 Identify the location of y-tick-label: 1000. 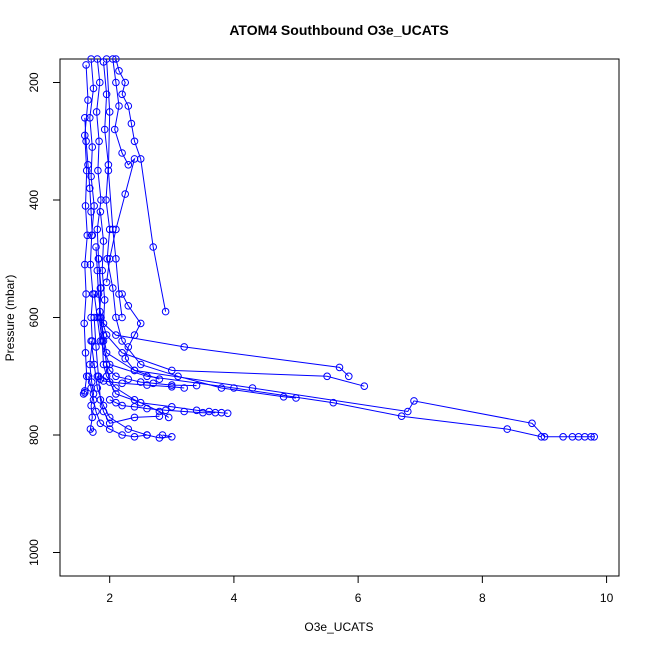
(34, 552).